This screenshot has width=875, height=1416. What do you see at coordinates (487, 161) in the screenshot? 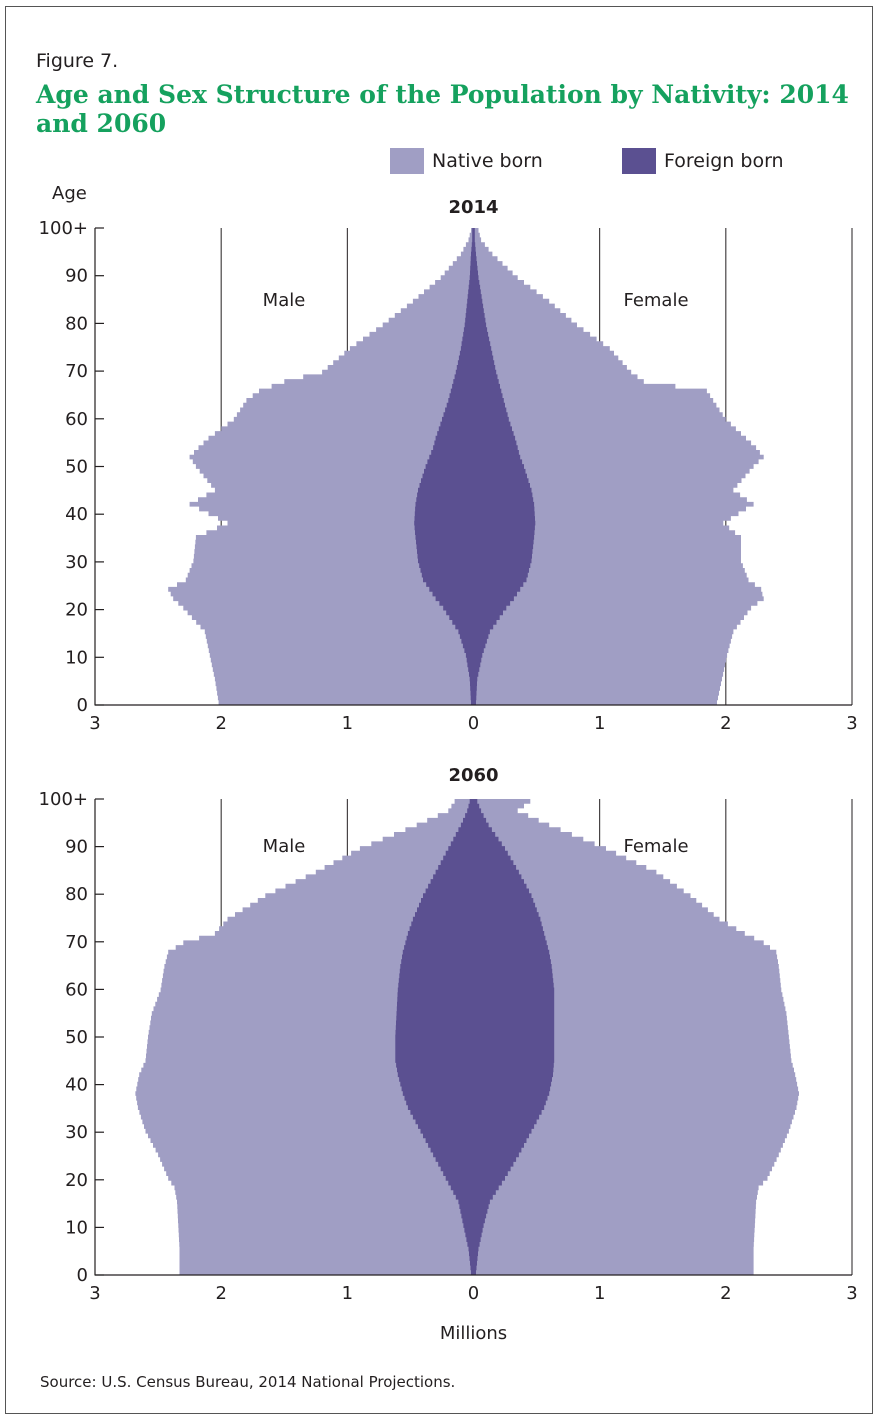
I see `legend-native-label: Native born` at bounding box center [487, 161].